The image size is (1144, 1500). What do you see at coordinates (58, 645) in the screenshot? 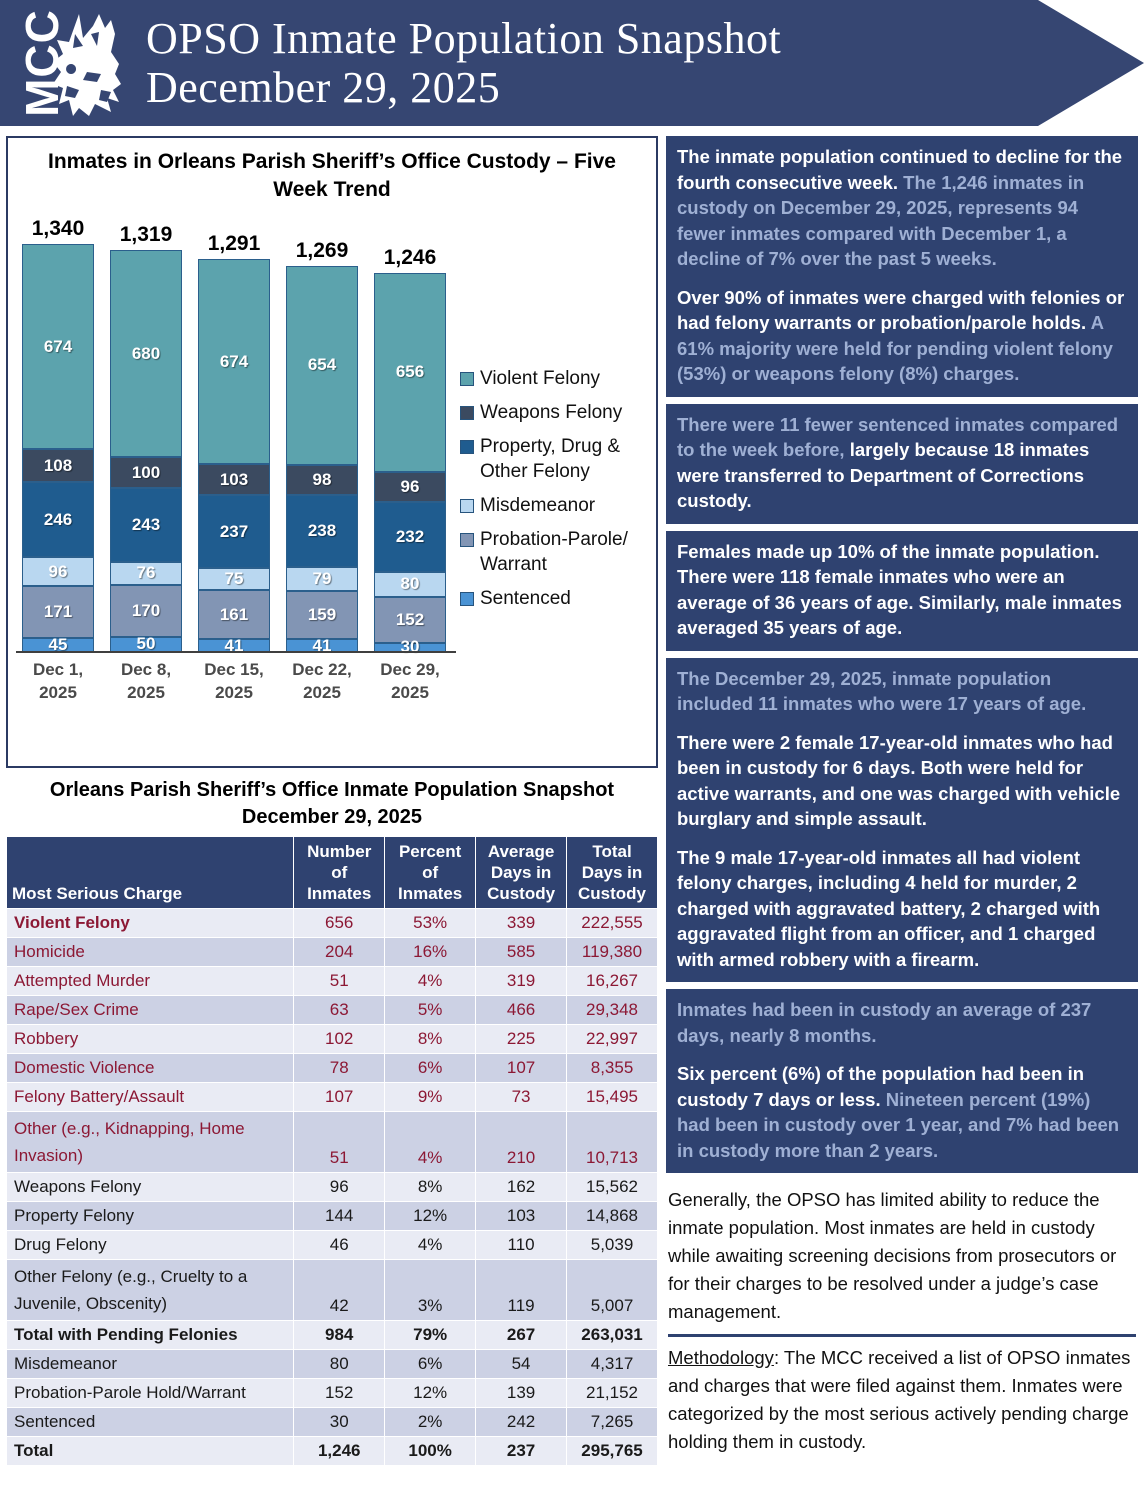
I see `bar-segment-value: 45` at bounding box center [58, 645].